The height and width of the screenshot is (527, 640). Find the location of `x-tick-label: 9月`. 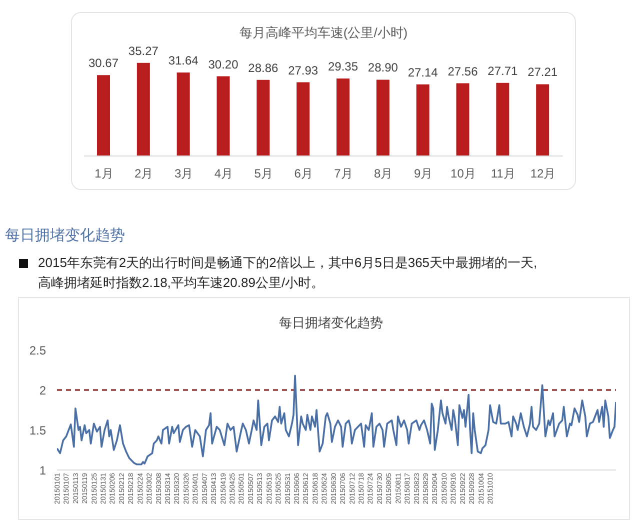

x-tick-label: 9月 is located at coordinates (423, 173).